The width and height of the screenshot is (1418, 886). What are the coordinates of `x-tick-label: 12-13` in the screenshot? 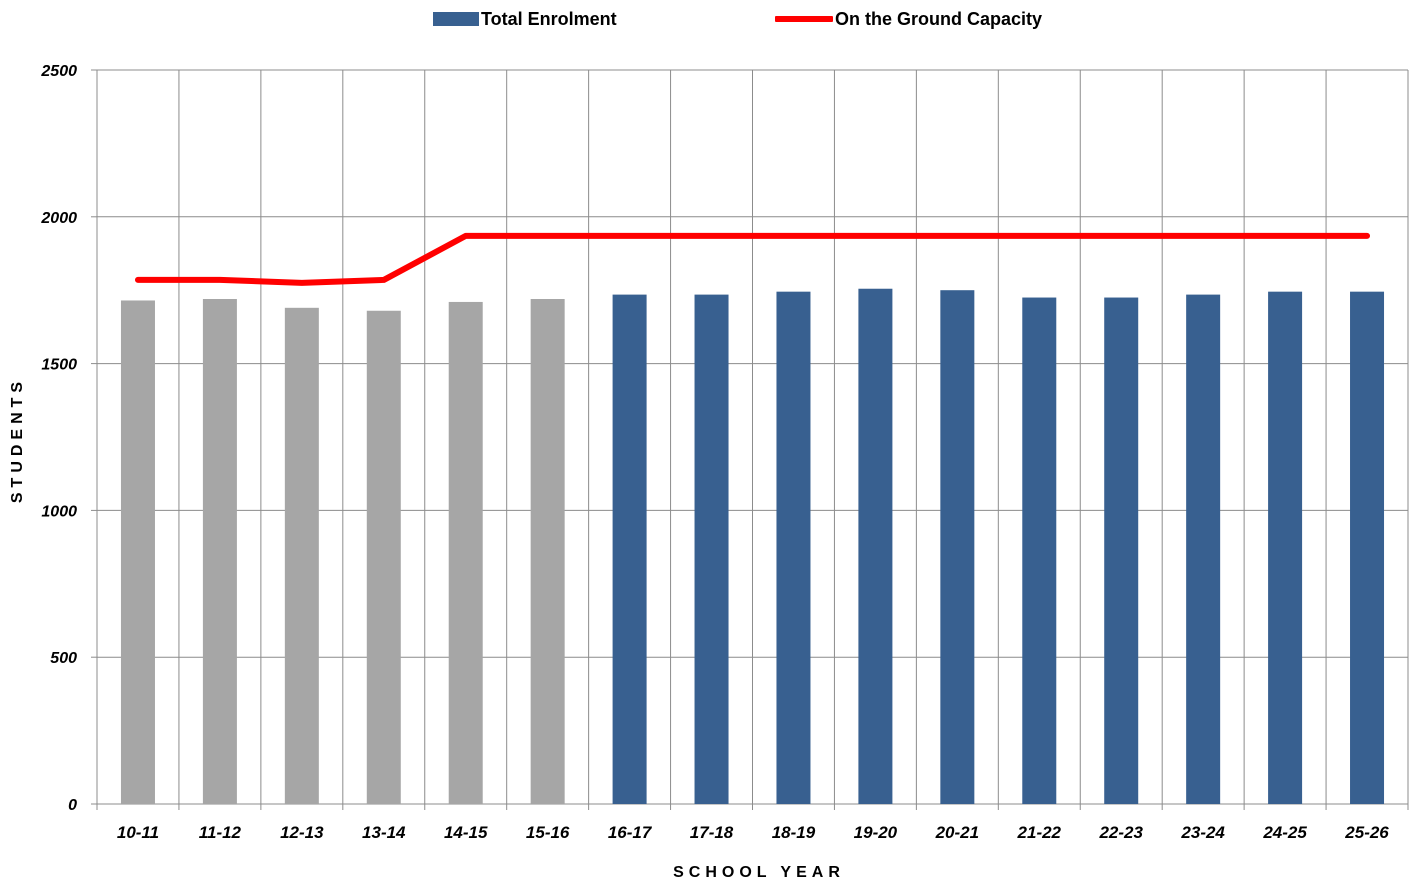 It's located at (302, 832).